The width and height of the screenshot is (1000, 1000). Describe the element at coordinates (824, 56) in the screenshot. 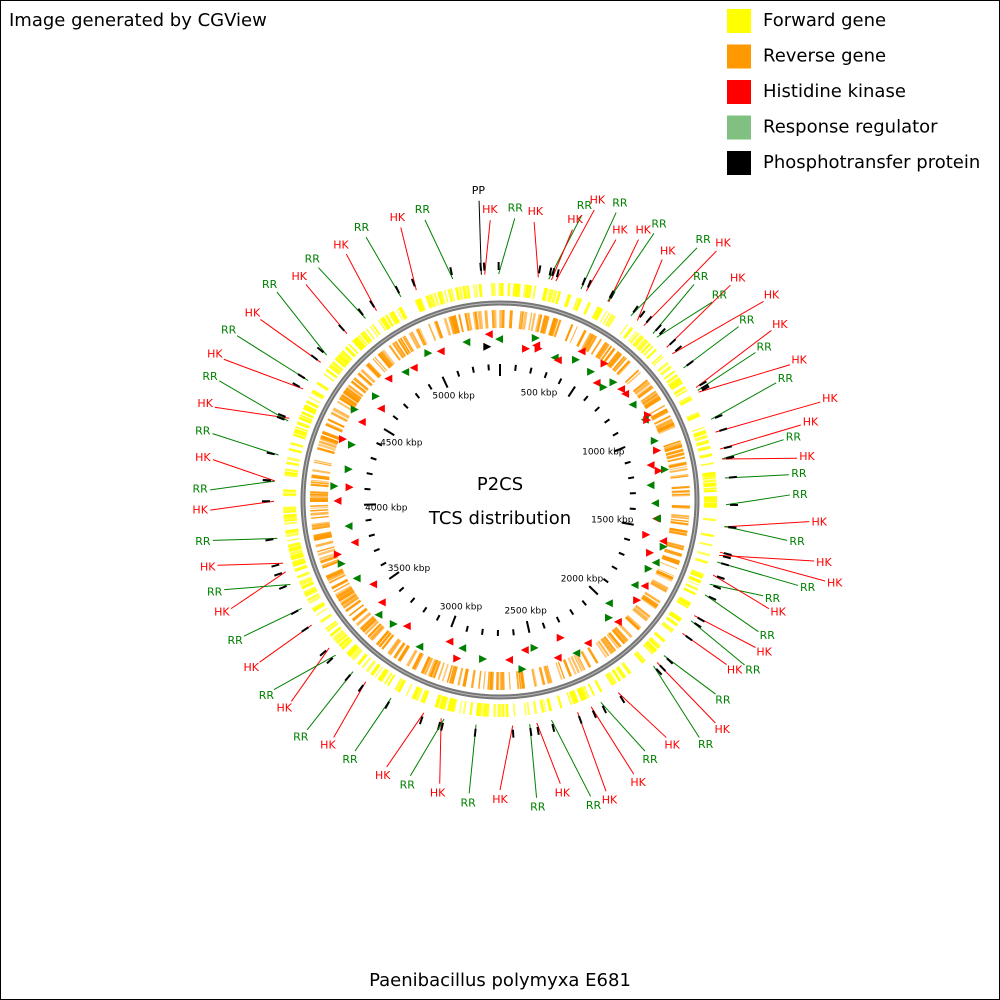

I see `legend-label: Reverse gene` at that location.